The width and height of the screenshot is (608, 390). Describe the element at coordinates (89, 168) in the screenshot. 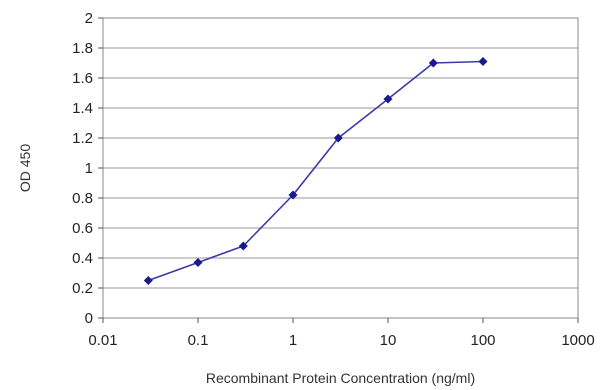

I see `y-tick-label: 1` at that location.